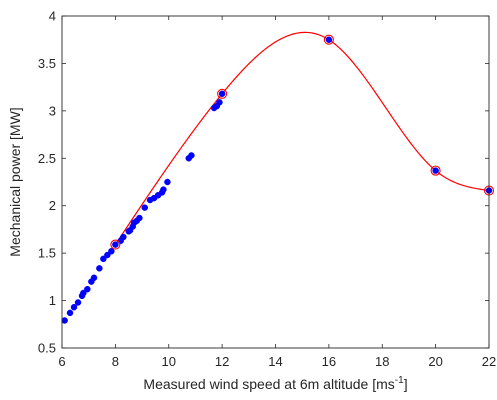  Describe the element at coordinates (275, 361) in the screenshot. I see `x-tick-label: 14` at that location.